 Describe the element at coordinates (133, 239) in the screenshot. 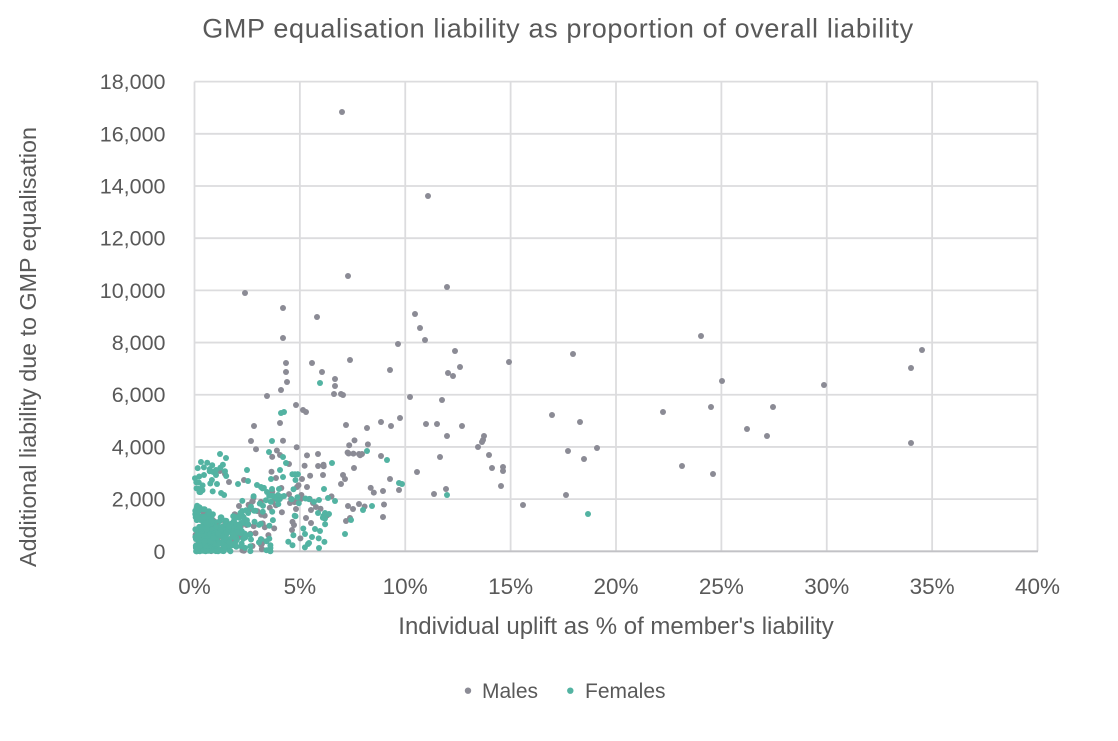

I see `svg-text: 12,000` at that location.